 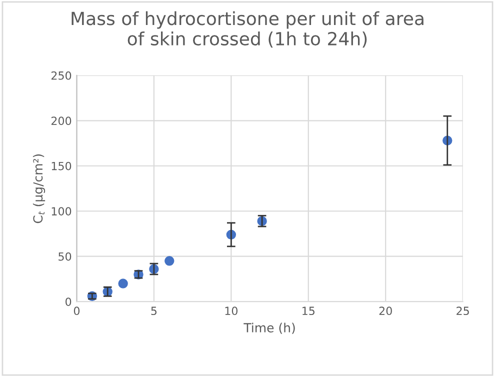 What do you see at coordinates (69, 302) in the screenshot?
I see `y-tick-label: 0` at bounding box center [69, 302].